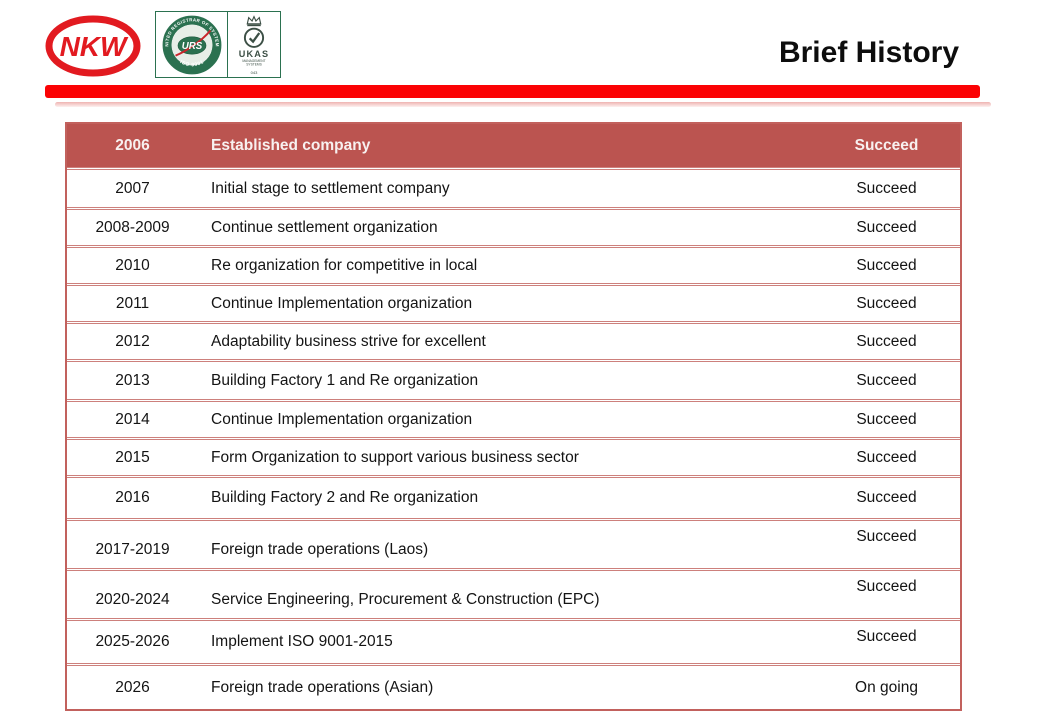 The width and height of the screenshot is (1039, 721). What do you see at coordinates (132, 380) in the screenshot?
I see `year-cell: 2013` at bounding box center [132, 380].